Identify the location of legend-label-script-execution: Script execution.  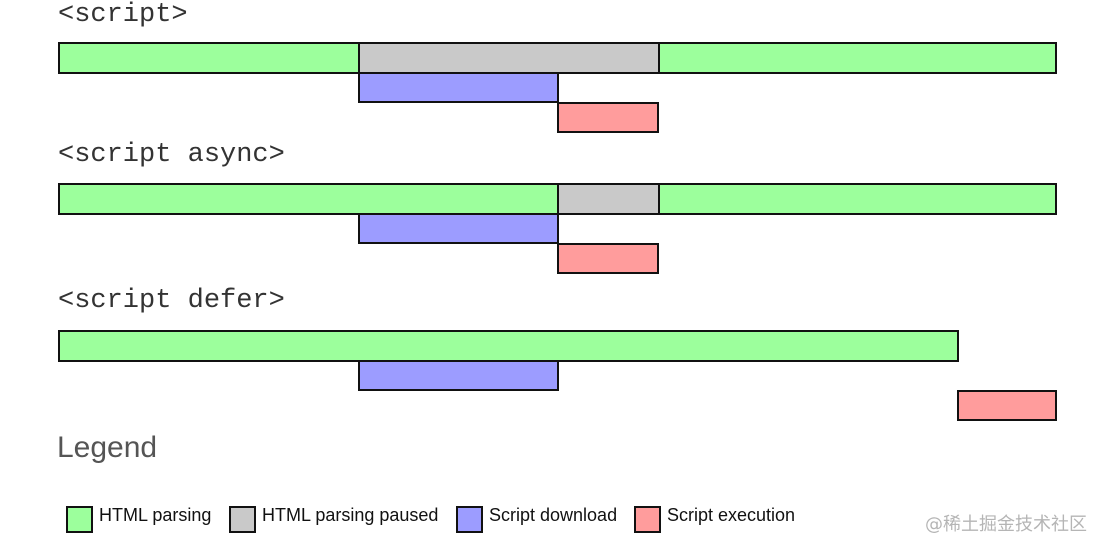
(731, 515).